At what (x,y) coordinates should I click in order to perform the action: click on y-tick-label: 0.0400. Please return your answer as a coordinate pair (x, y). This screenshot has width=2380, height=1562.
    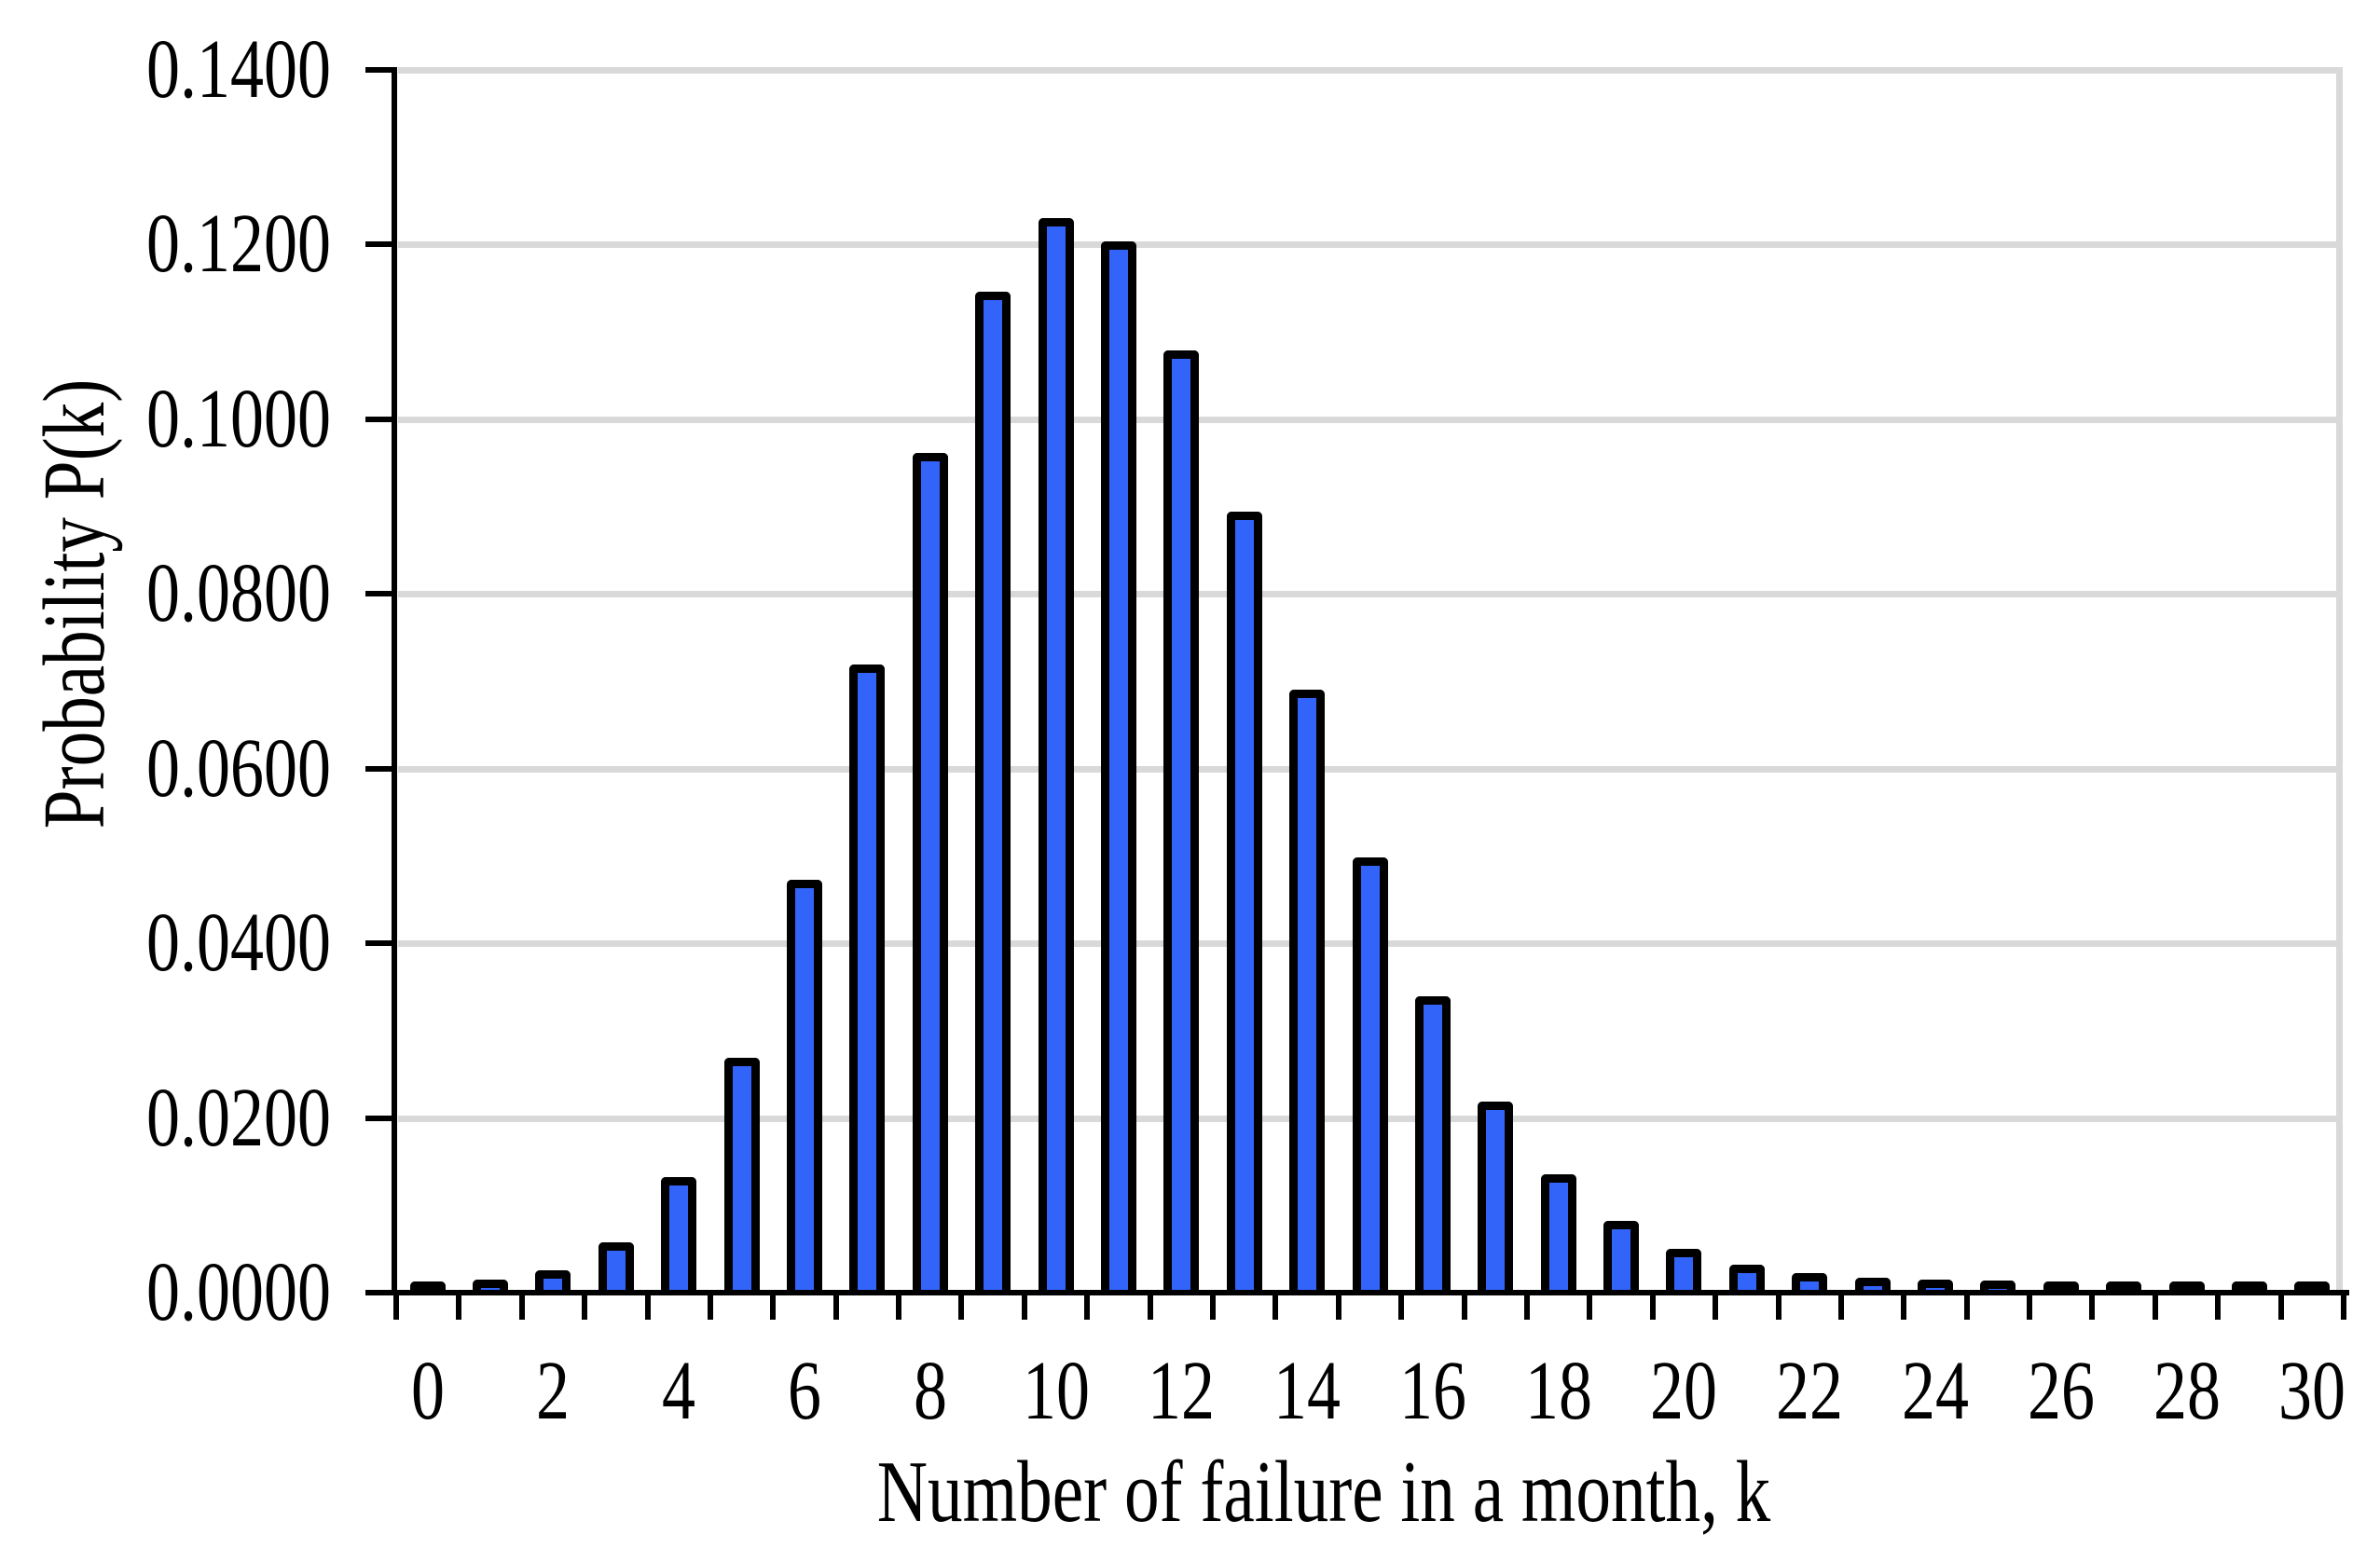
    Looking at the image, I should click on (238, 943).